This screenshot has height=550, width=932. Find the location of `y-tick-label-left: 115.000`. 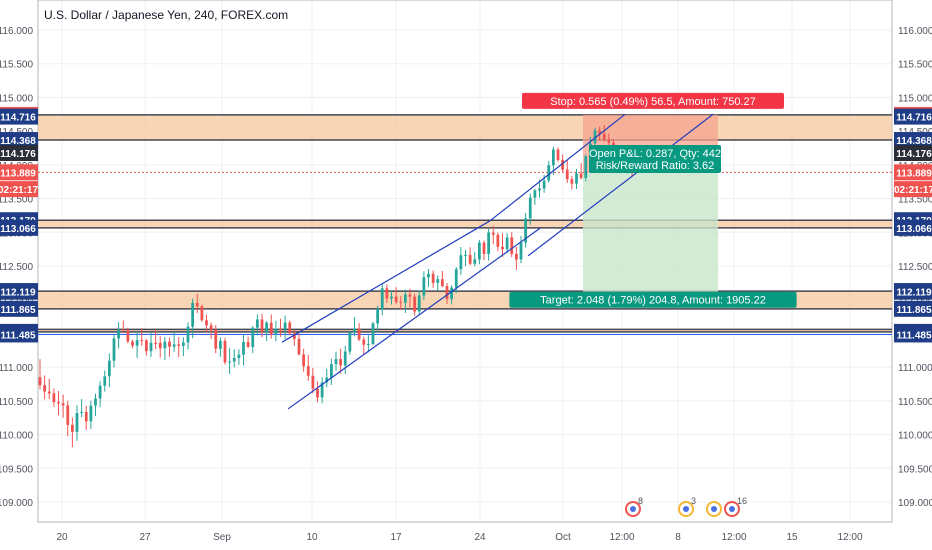

y-tick-label-left: 115.000 is located at coordinates (16, 98).